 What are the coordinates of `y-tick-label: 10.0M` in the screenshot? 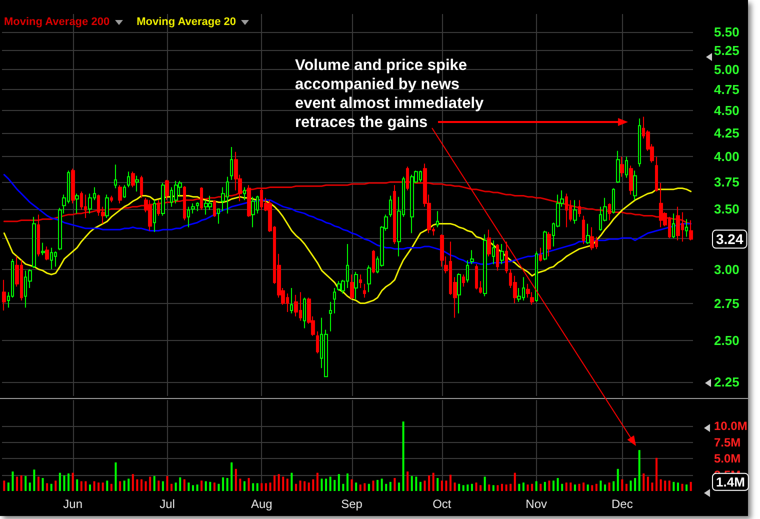 It's located at (731, 426).